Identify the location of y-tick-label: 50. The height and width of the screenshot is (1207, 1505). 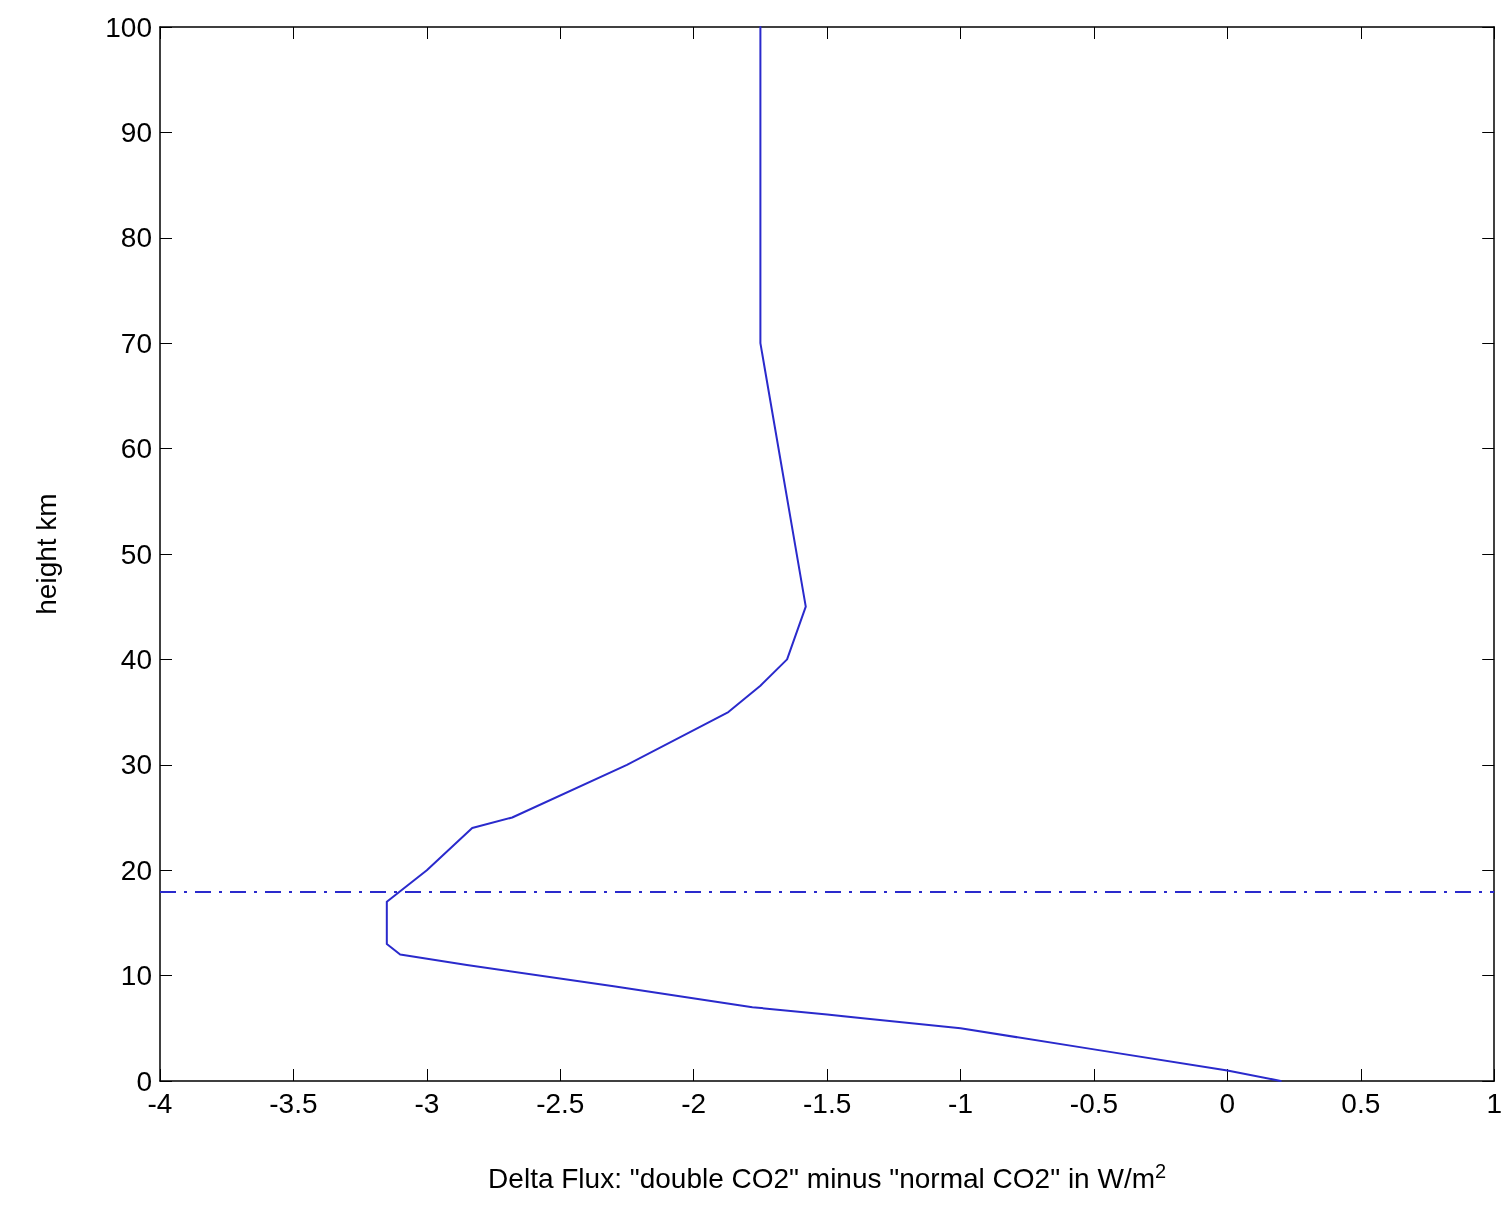
(136, 554).